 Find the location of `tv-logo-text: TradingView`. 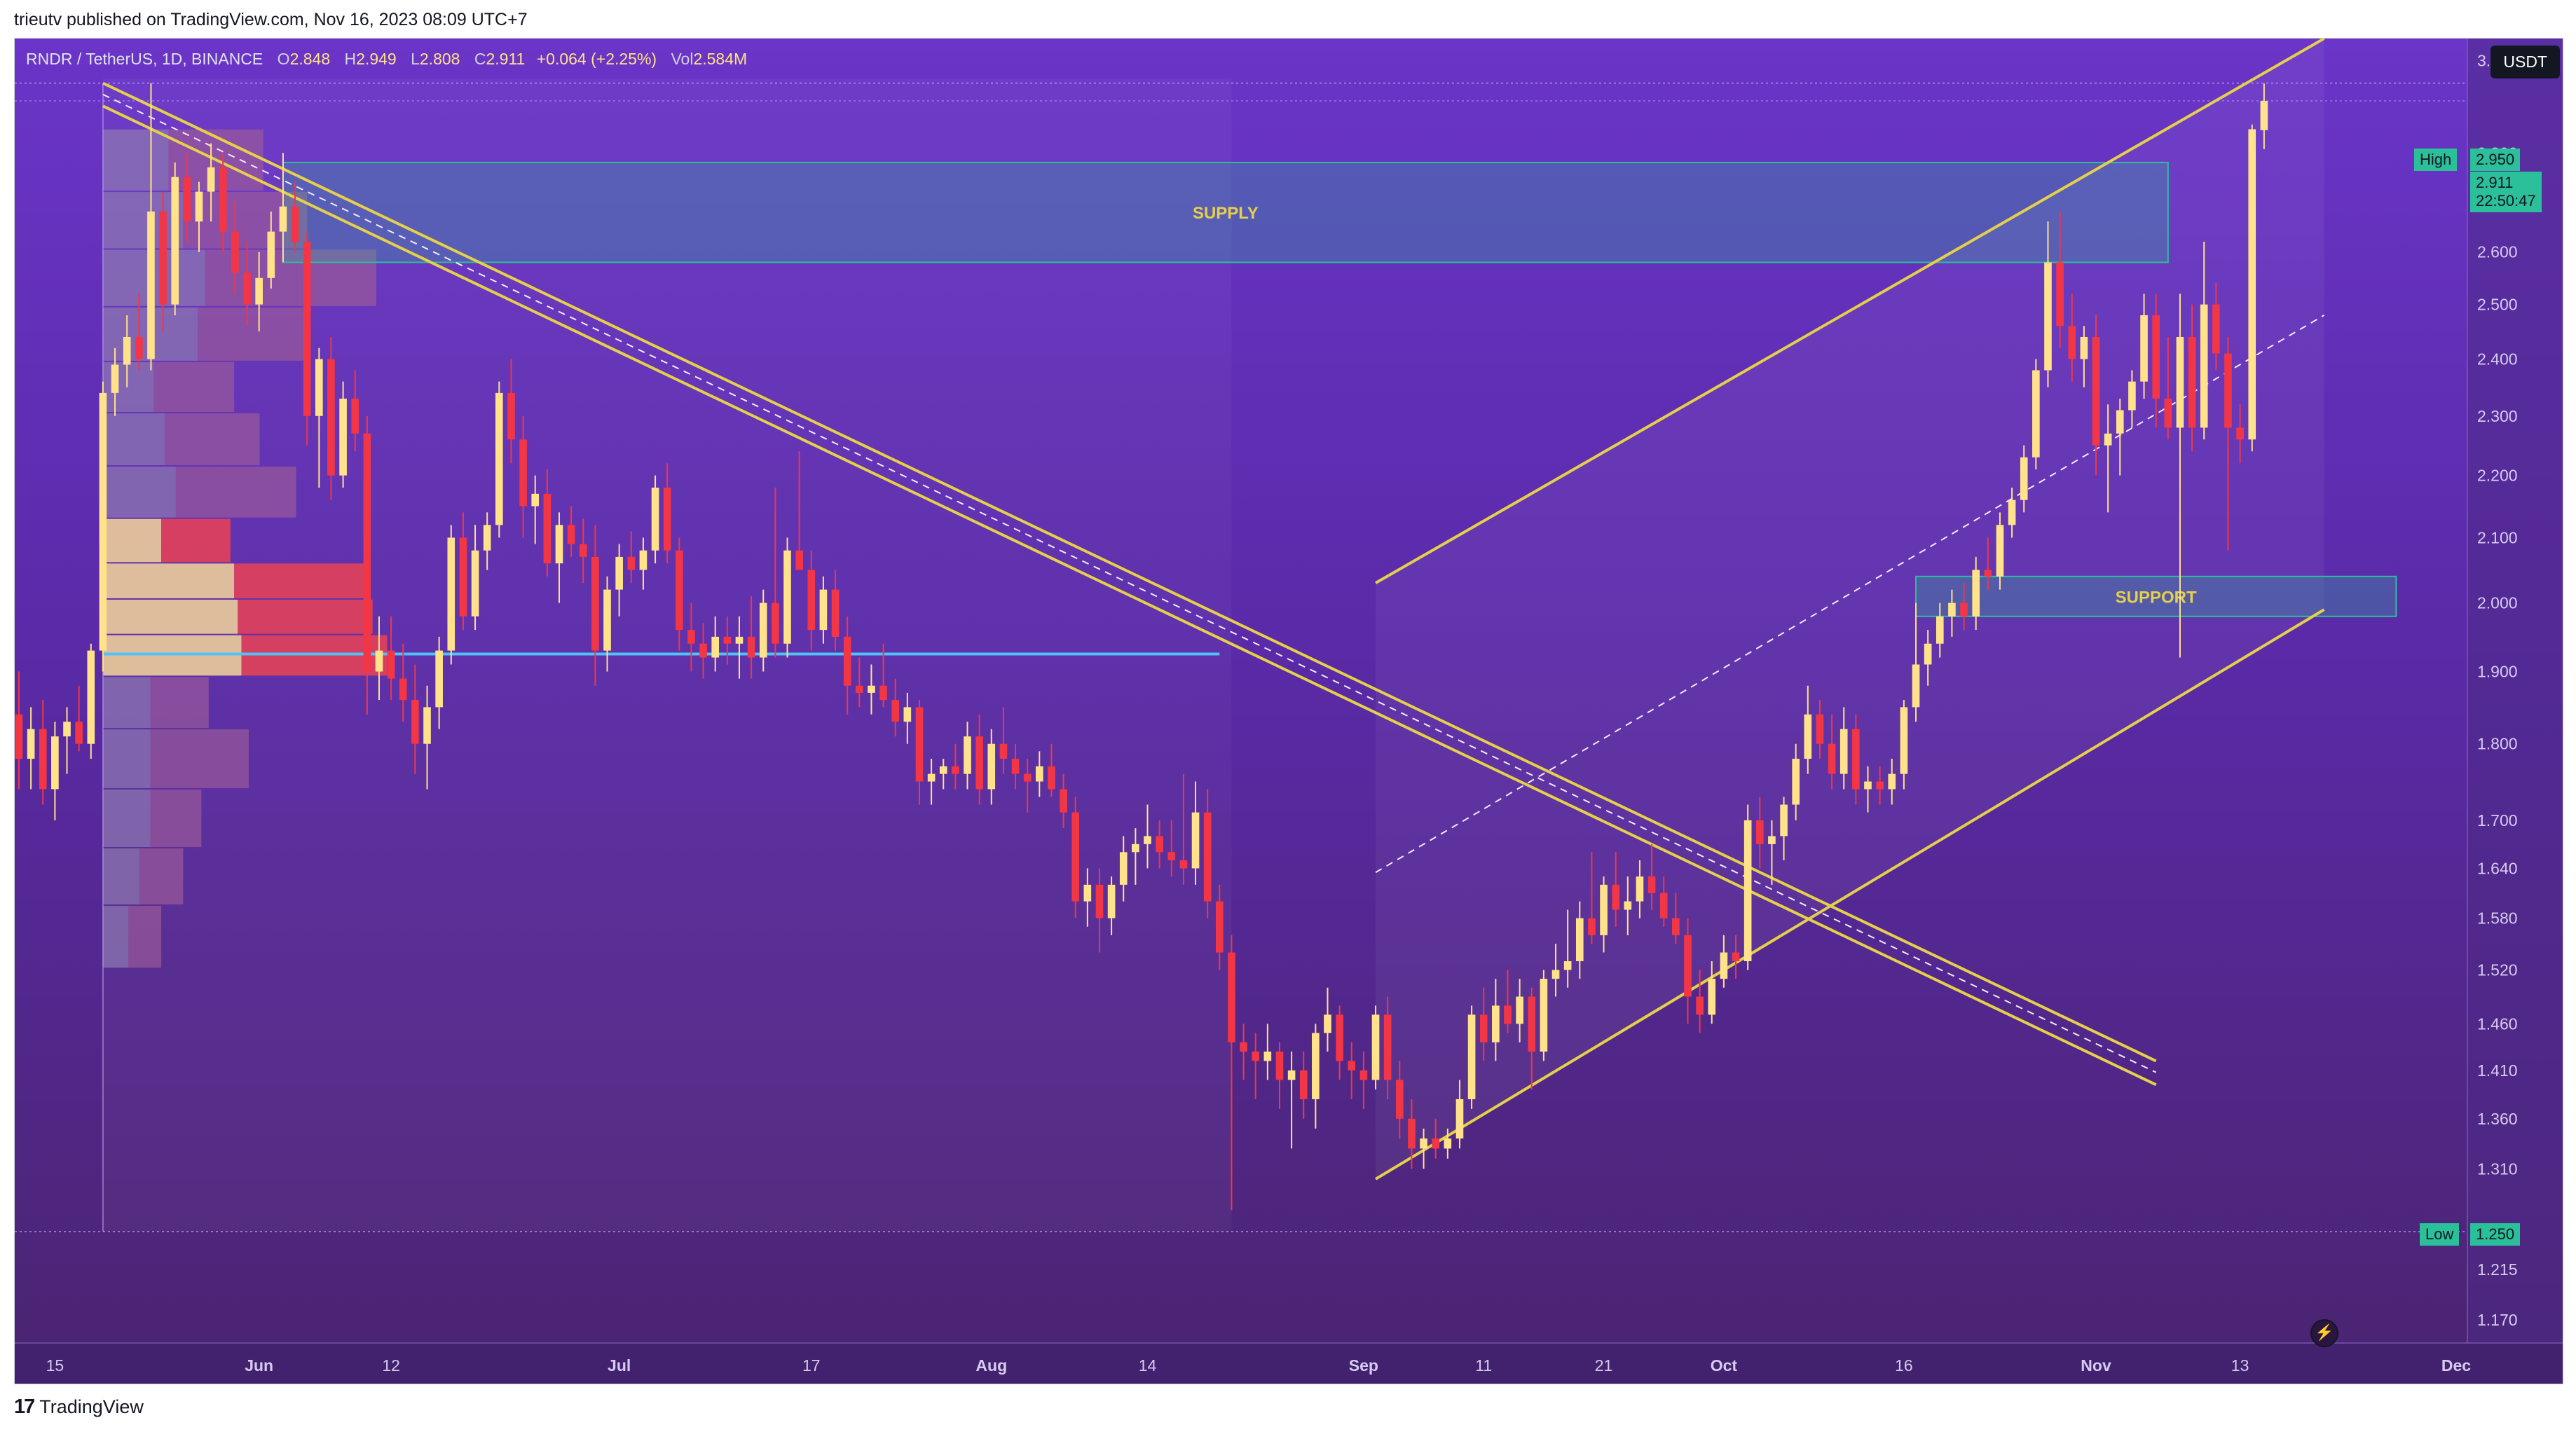

tv-logo-text: TradingView is located at coordinates (92, 1406).